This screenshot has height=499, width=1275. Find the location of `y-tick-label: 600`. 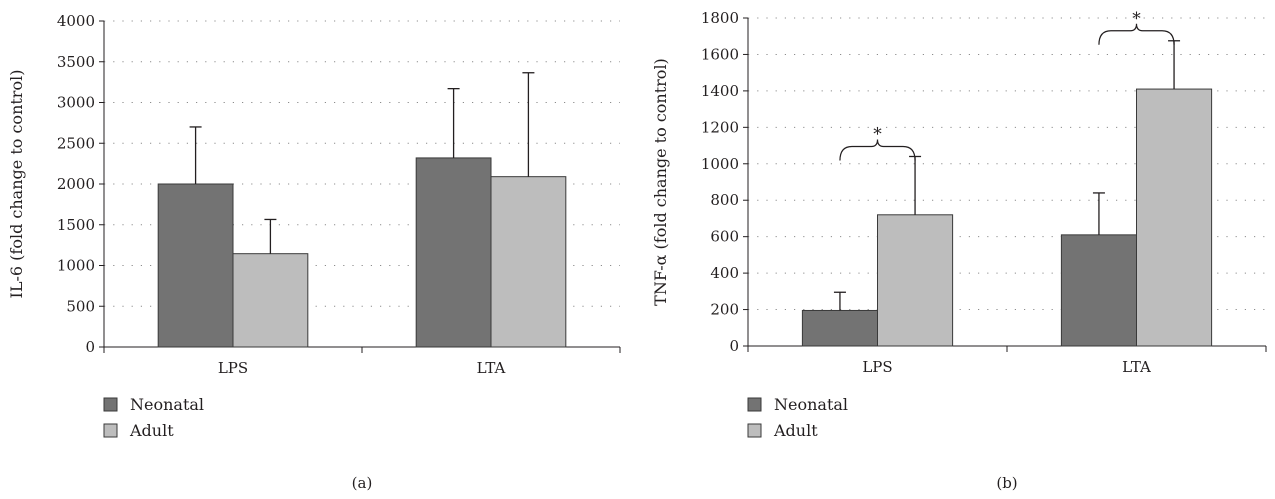

y-tick-label: 600 is located at coordinates (724, 237).